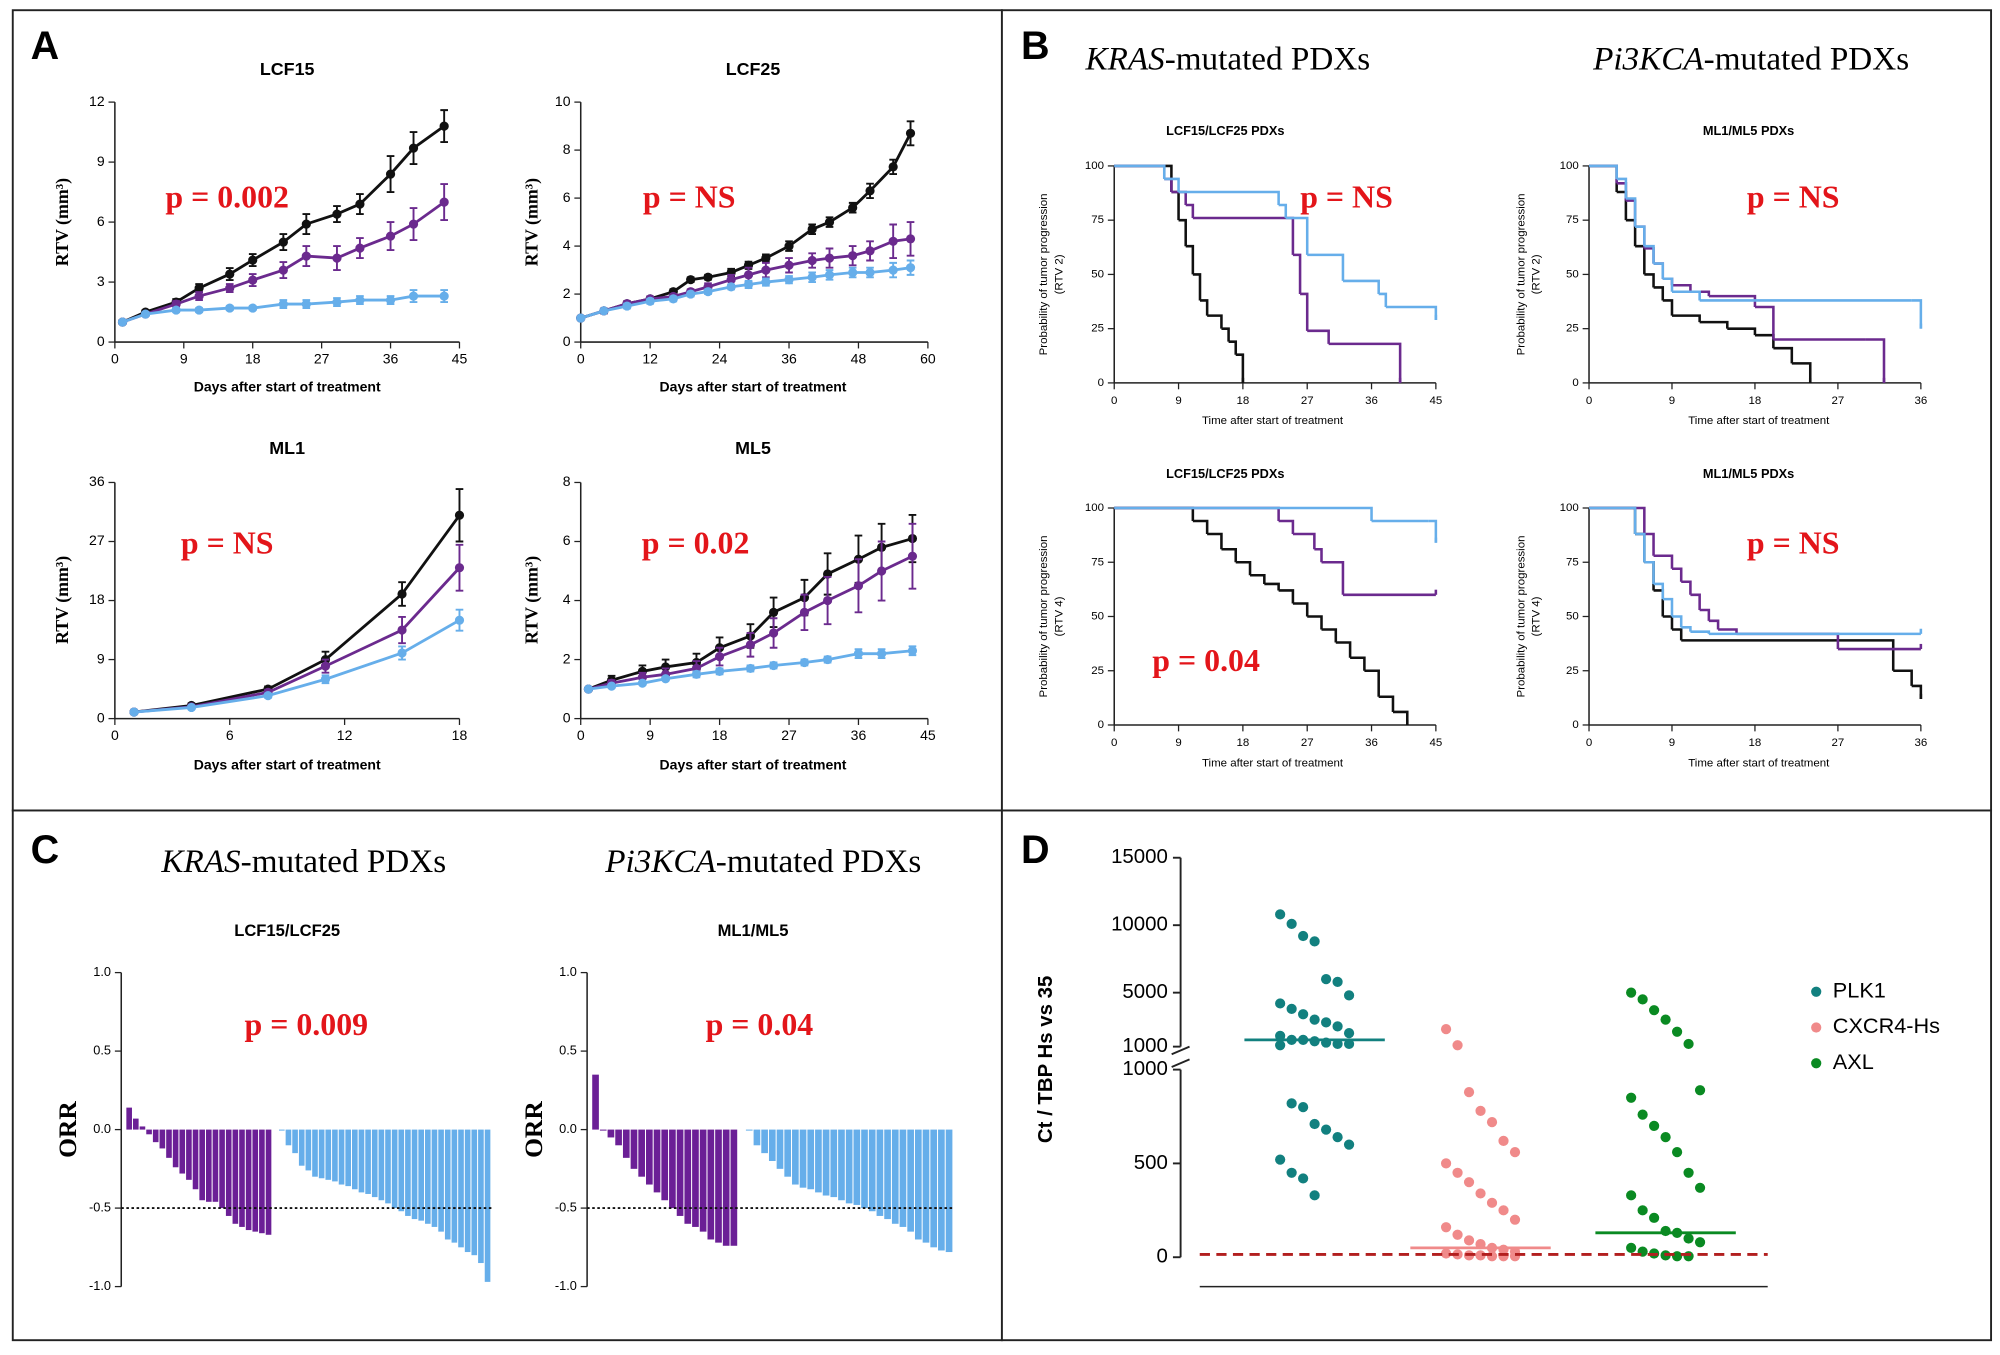  Describe the element at coordinates (1139, 857) in the screenshot. I see `y-tick-label: 15000` at that location.